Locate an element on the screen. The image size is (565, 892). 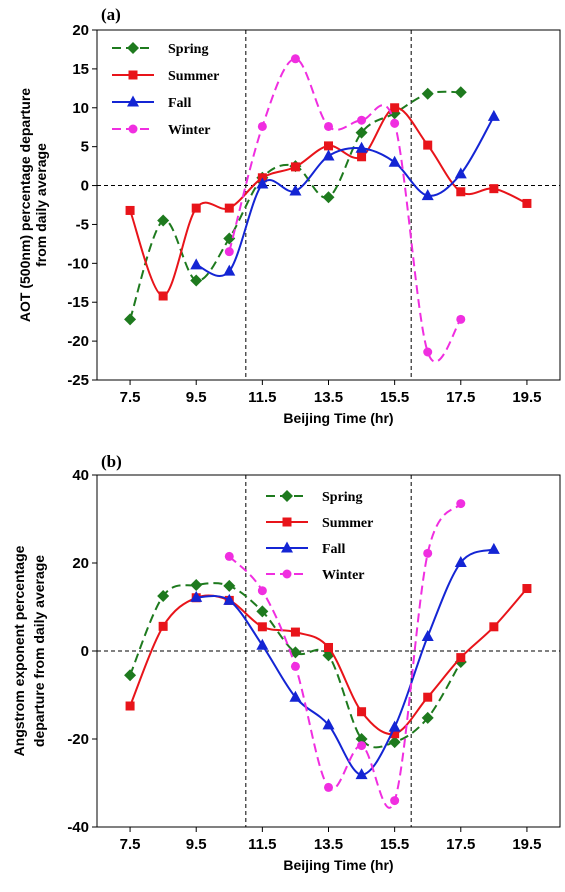
y-axis-label: AOT (500nm) percentage departure is located at coordinates (25, 205).